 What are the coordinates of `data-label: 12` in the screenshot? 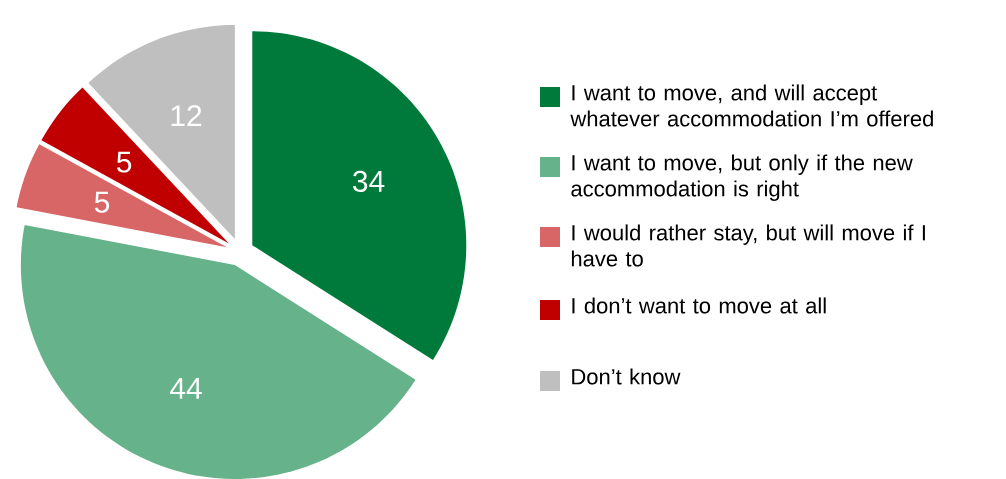 It's located at (186, 116).